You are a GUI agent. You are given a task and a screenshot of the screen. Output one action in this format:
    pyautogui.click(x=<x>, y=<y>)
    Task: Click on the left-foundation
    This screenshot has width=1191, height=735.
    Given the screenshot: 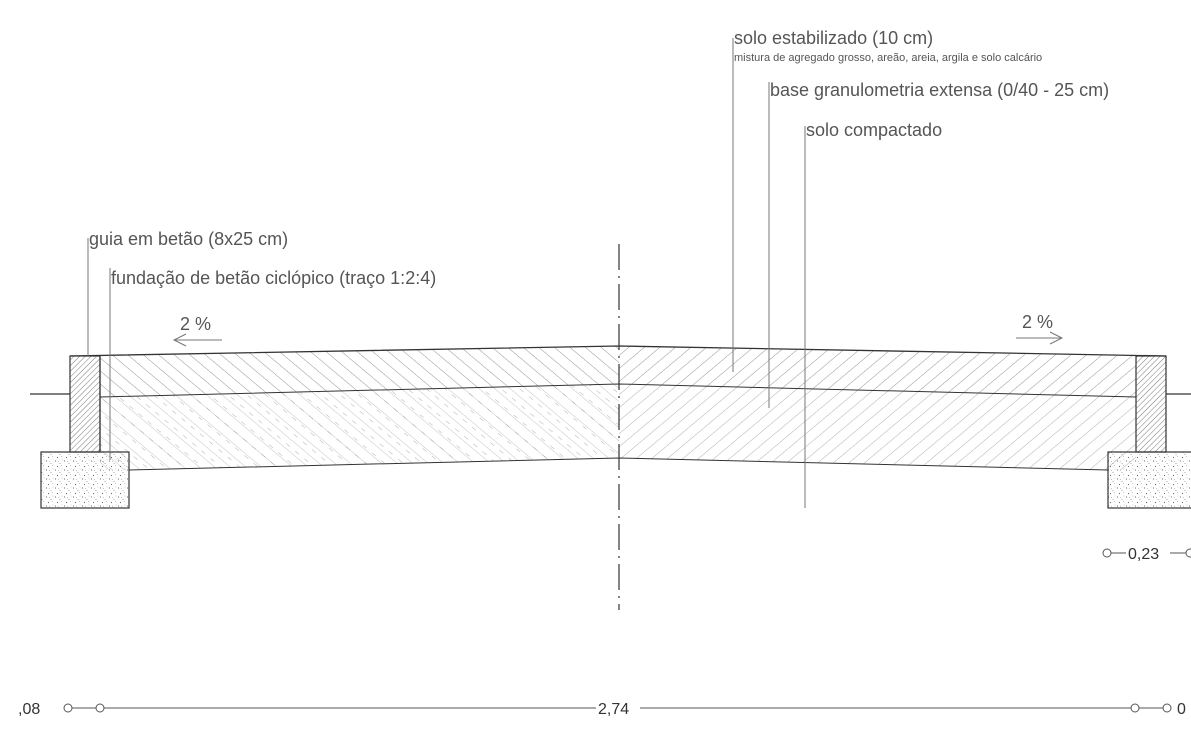 What is the action you would take?
    pyautogui.click(x=85, y=480)
    